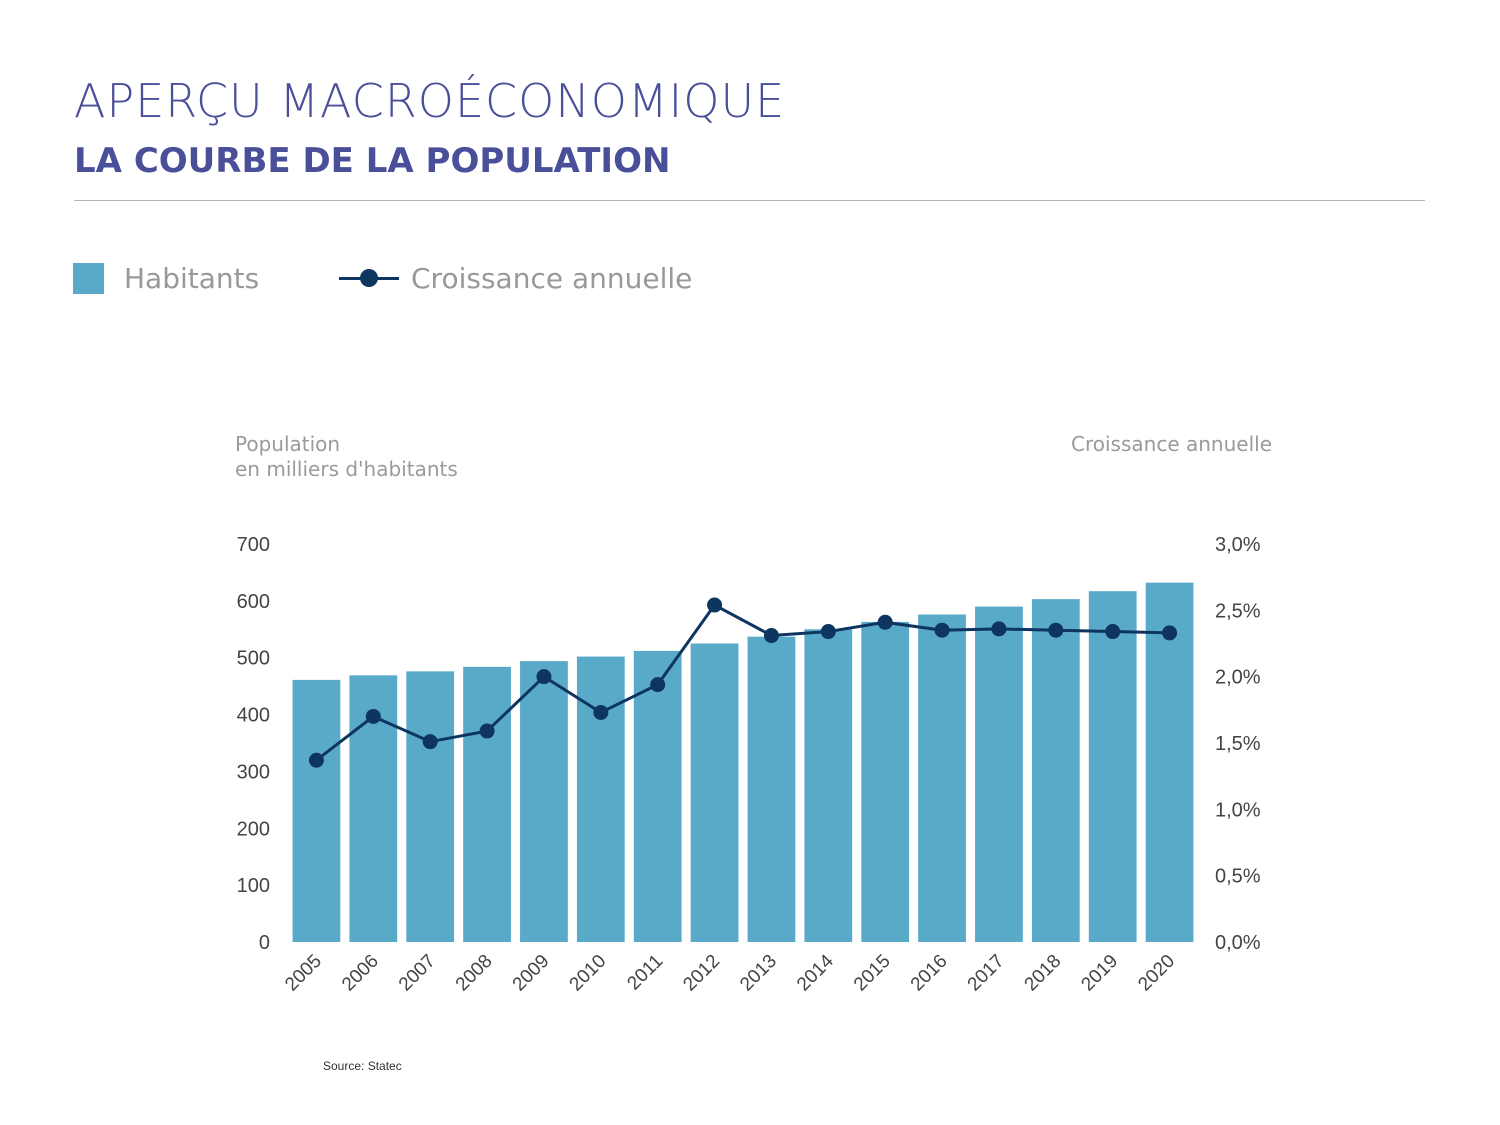 Image resolution: width=1500 pixels, height=1125 pixels. I want to click on bar-2018, so click(1055, 770).